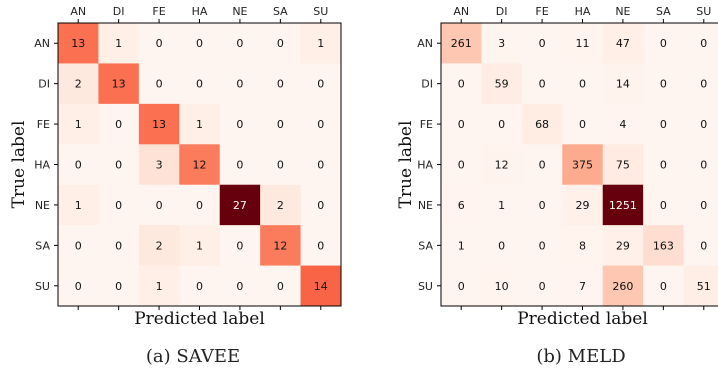  Describe the element at coordinates (78, 11) in the screenshot. I see `x-tick-label: AN` at that location.